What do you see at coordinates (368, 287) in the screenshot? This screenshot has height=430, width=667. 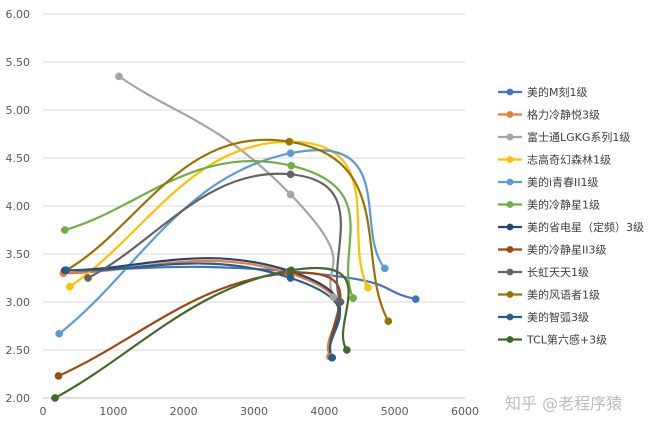 I see `data-point-s4-p3` at bounding box center [368, 287].